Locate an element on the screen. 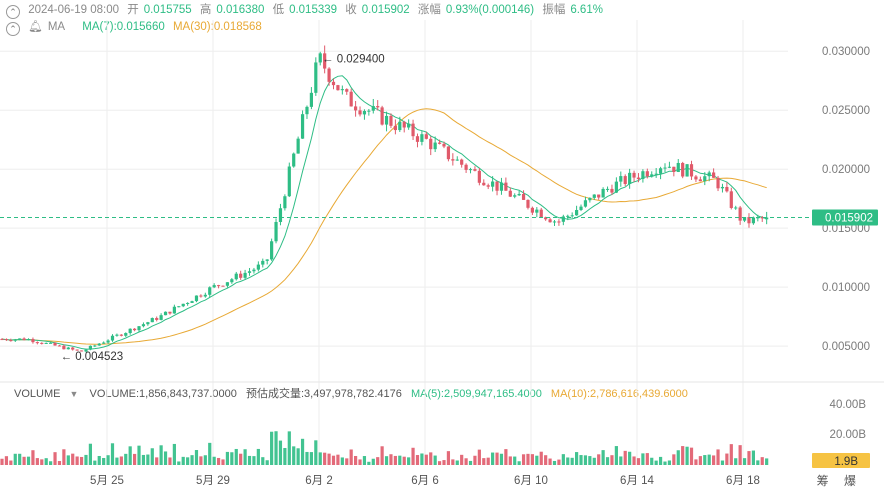  bell-icon: 🔔︎ is located at coordinates (35, 27).